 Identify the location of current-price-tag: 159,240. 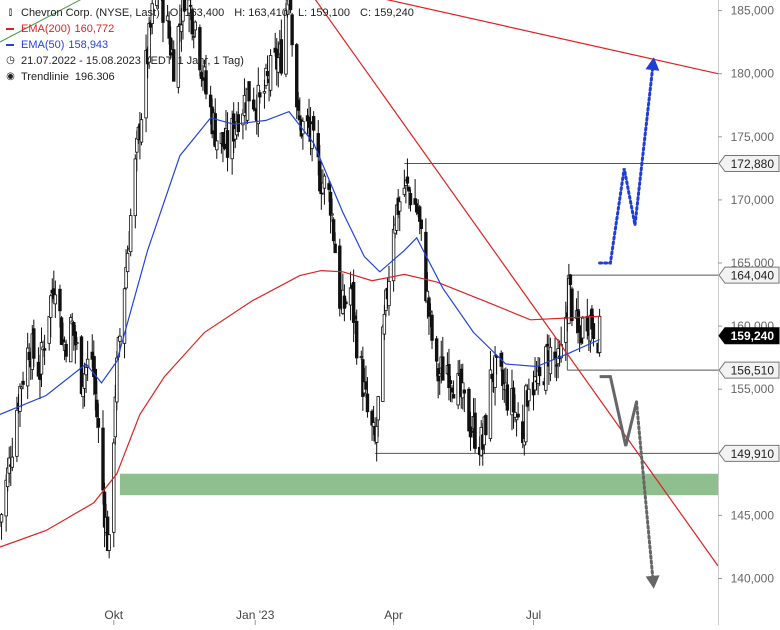
(749, 336).